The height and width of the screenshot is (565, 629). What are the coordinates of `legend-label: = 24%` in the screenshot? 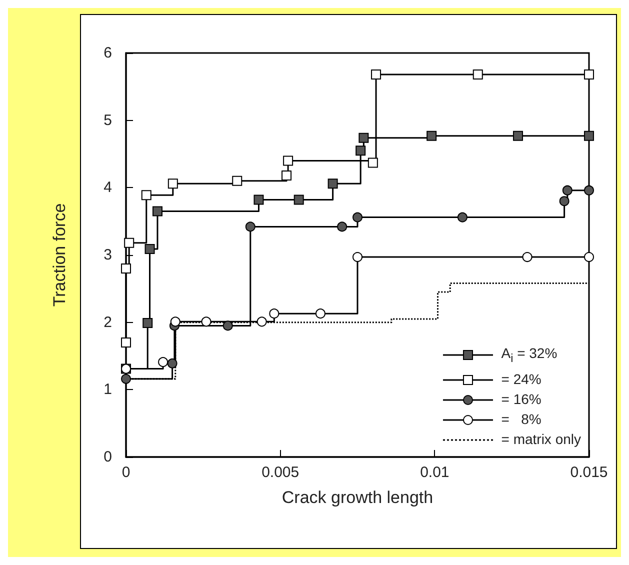 It's located at (521, 379).